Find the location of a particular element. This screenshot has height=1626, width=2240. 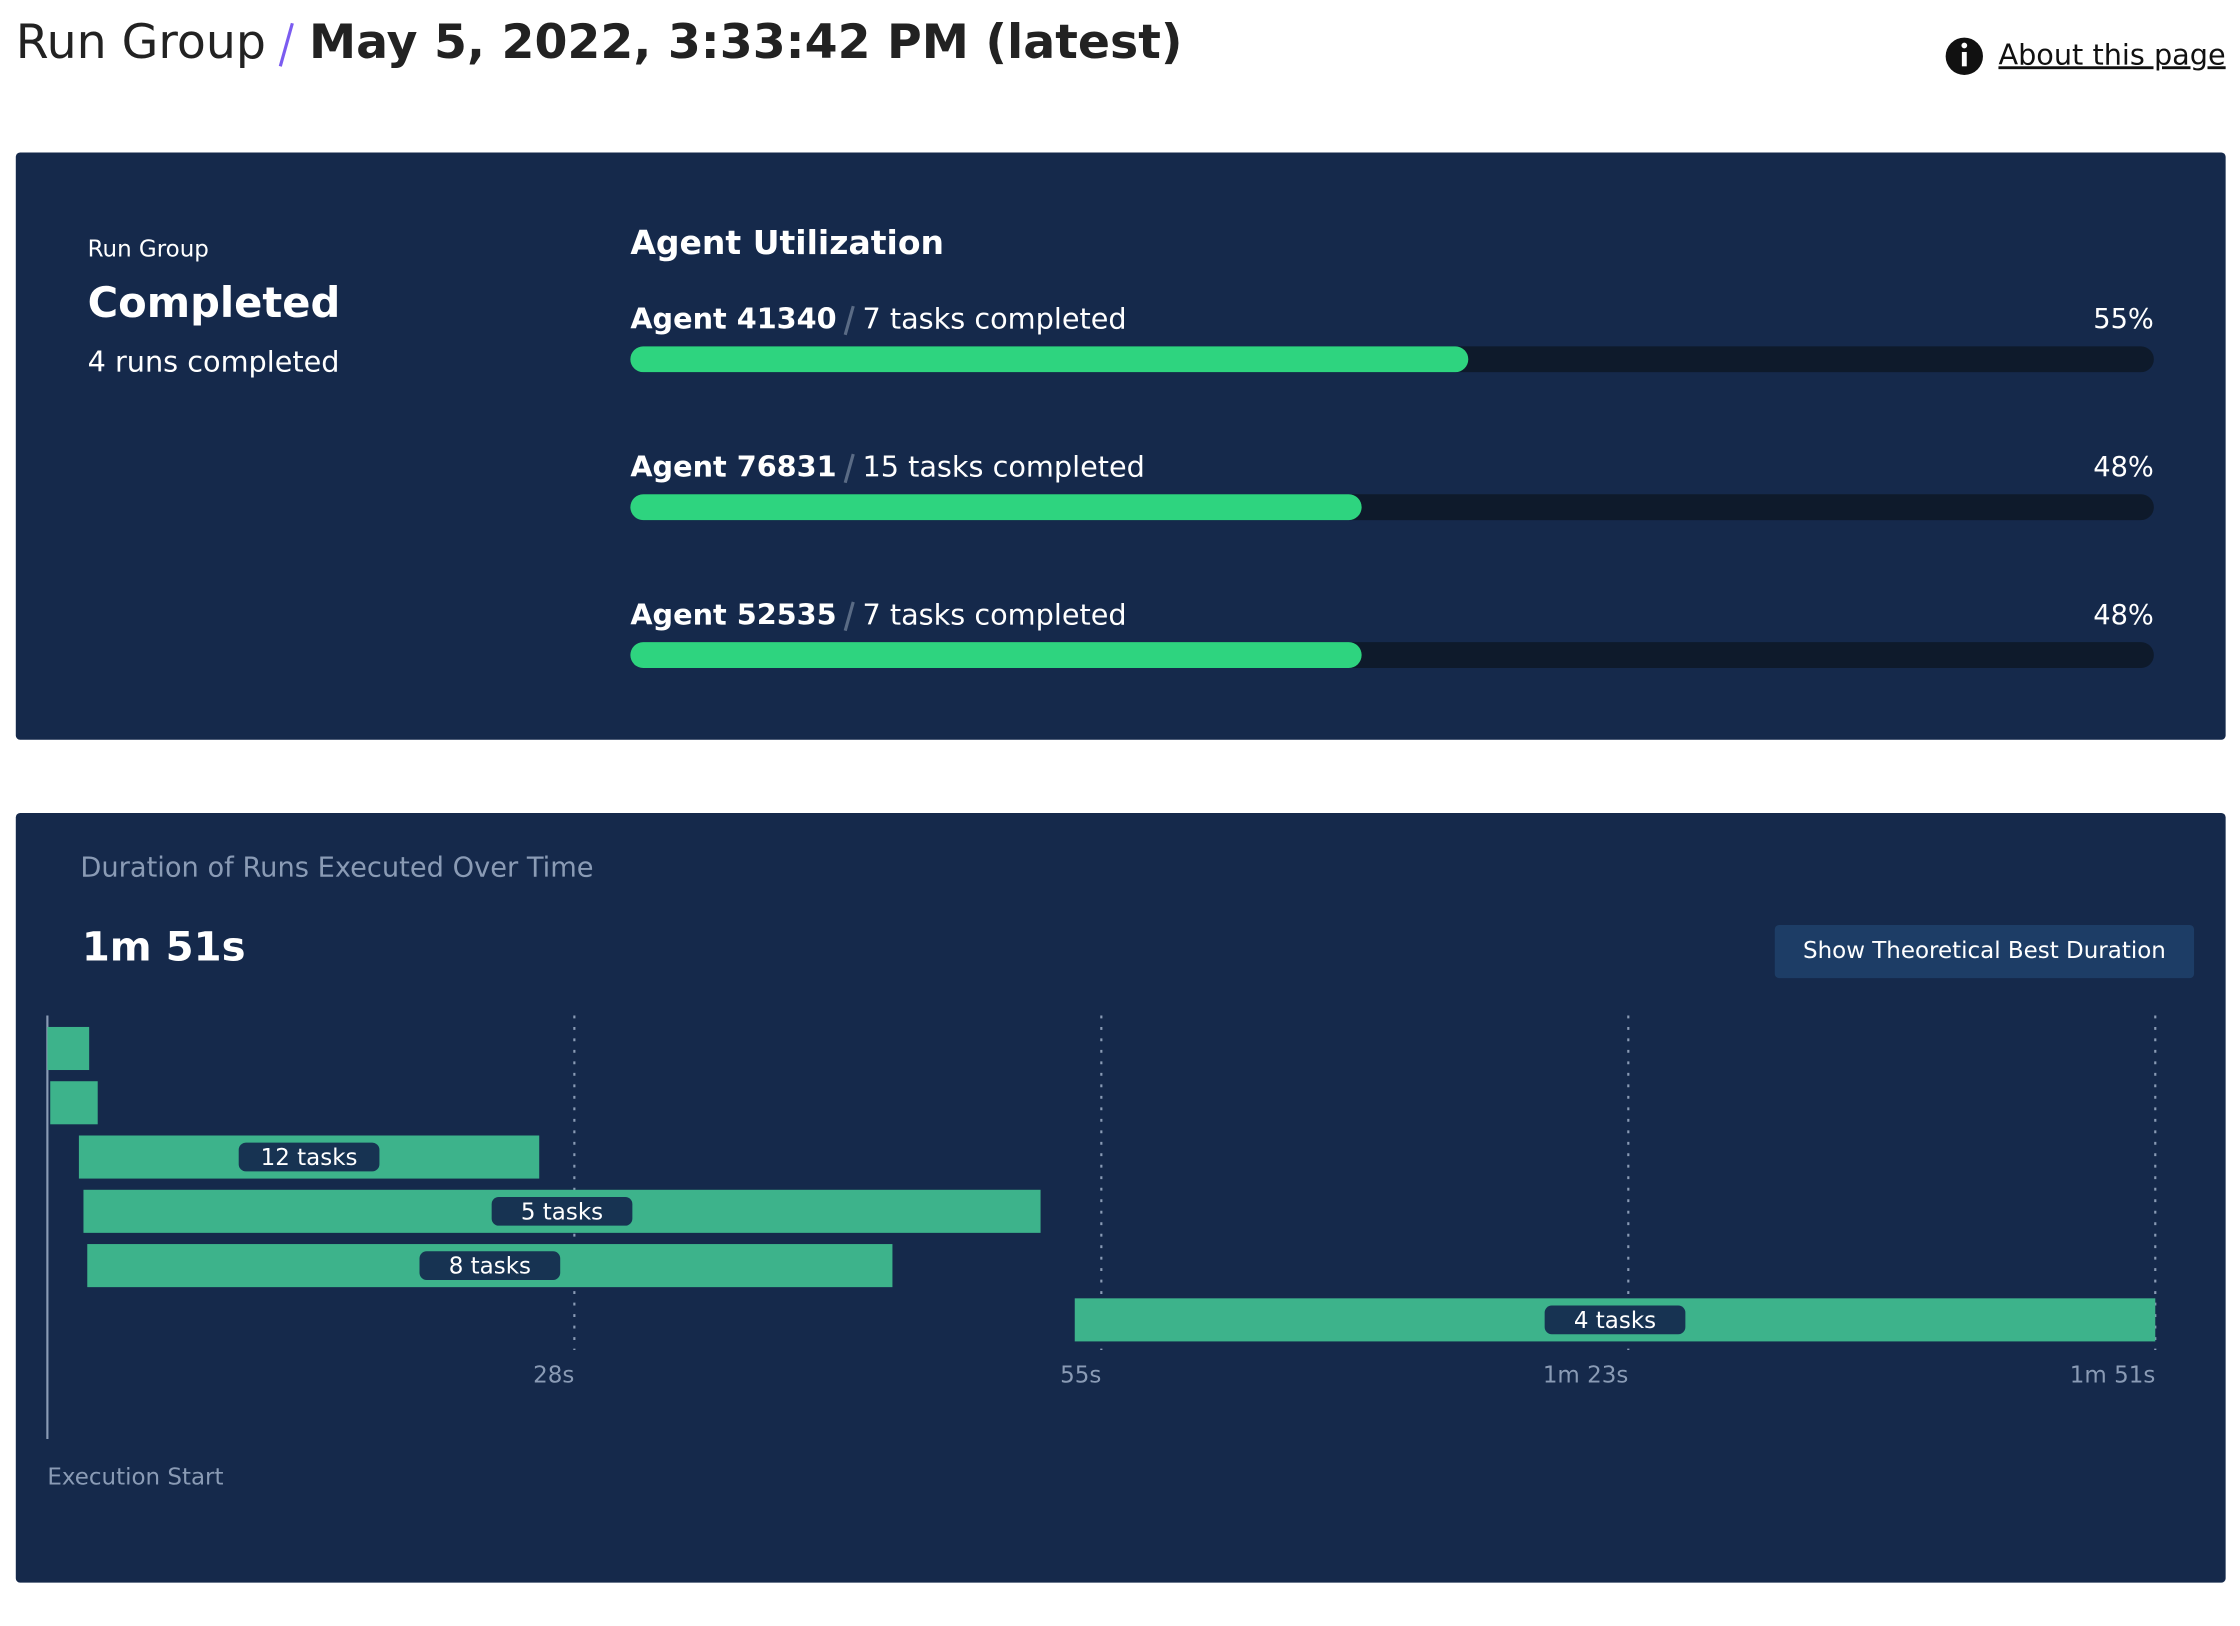

agent-percent: 55% is located at coordinates (2123, 319).